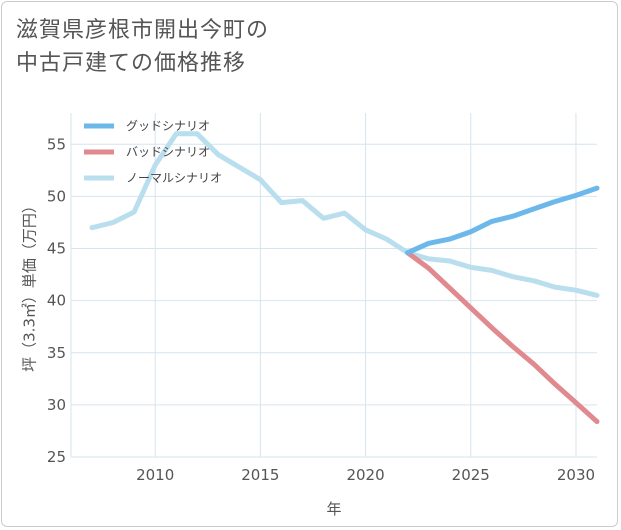 Image resolution: width=621 pixels, height=530 pixels. I want to click on y-tick-label: 35, so click(56, 353).